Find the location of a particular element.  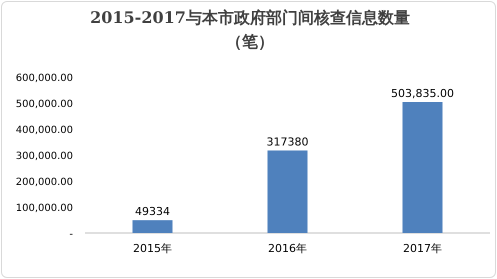

data-label: 49334 is located at coordinates (152, 211).